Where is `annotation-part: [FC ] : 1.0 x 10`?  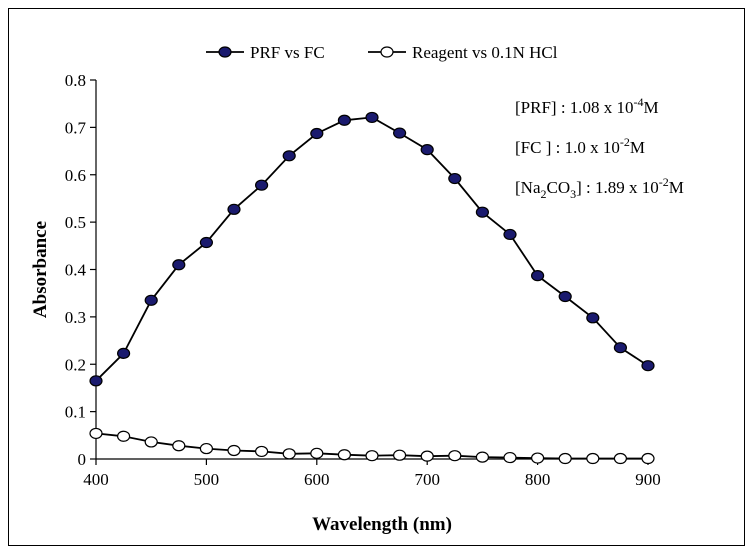
annotation-part: [FC ] : 1.0 x 10 is located at coordinates (567, 147).